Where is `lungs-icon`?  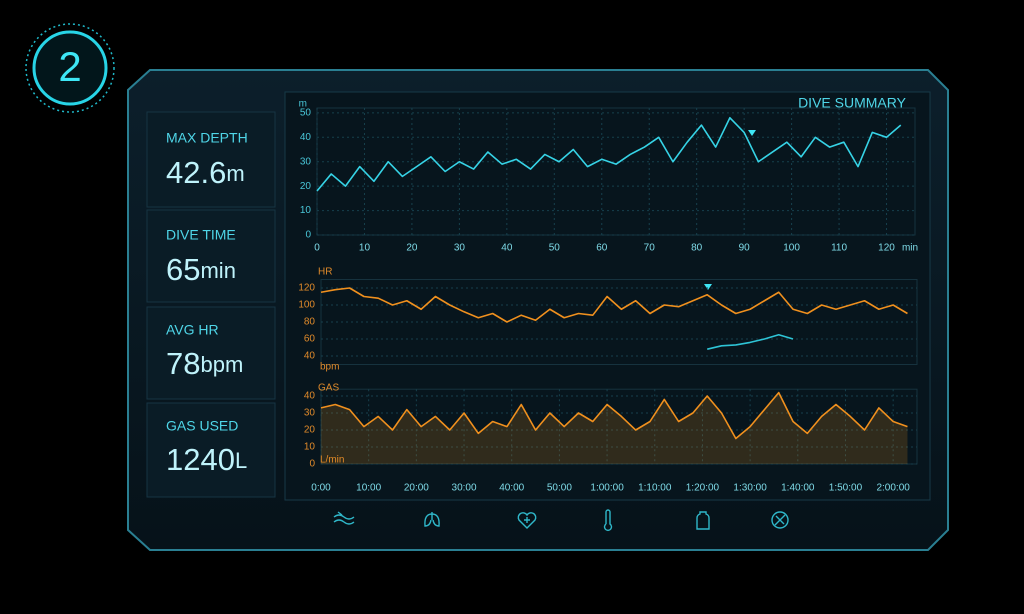
lungs-icon is located at coordinates (432, 519).